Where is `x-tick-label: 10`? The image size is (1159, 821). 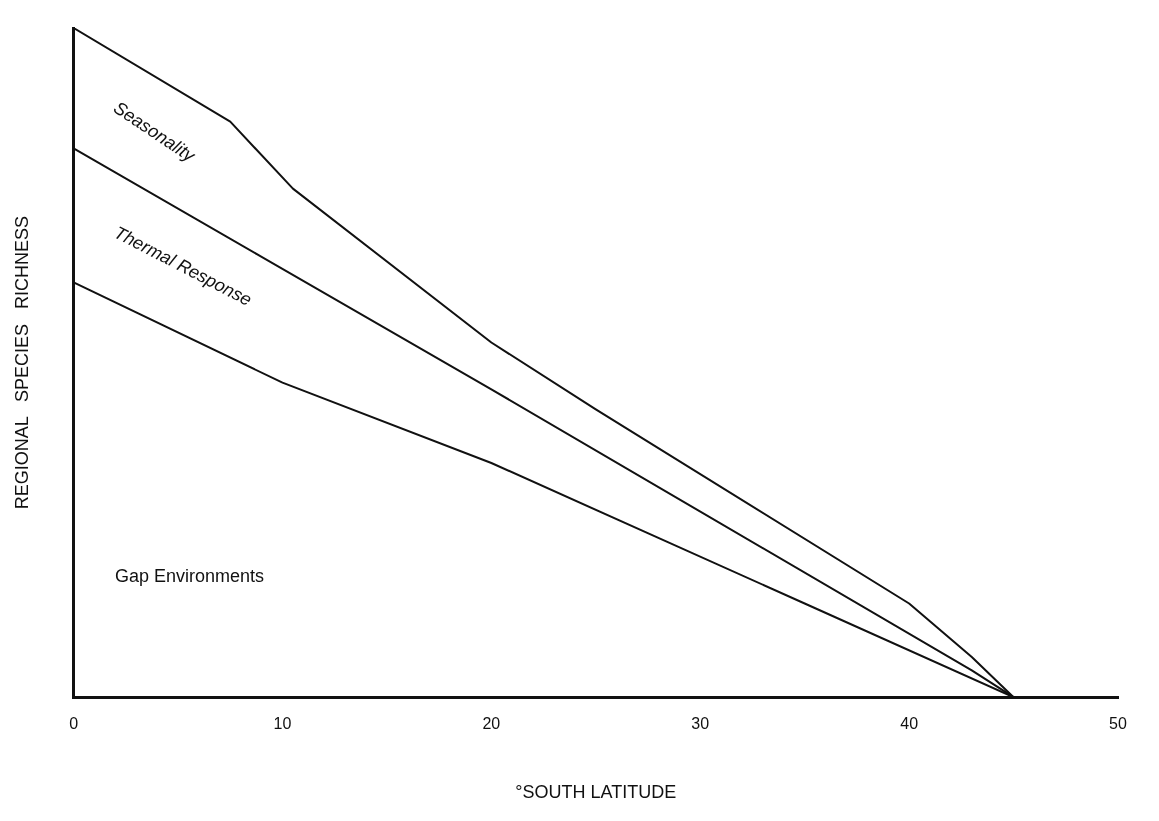 x-tick-label: 10 is located at coordinates (282, 724).